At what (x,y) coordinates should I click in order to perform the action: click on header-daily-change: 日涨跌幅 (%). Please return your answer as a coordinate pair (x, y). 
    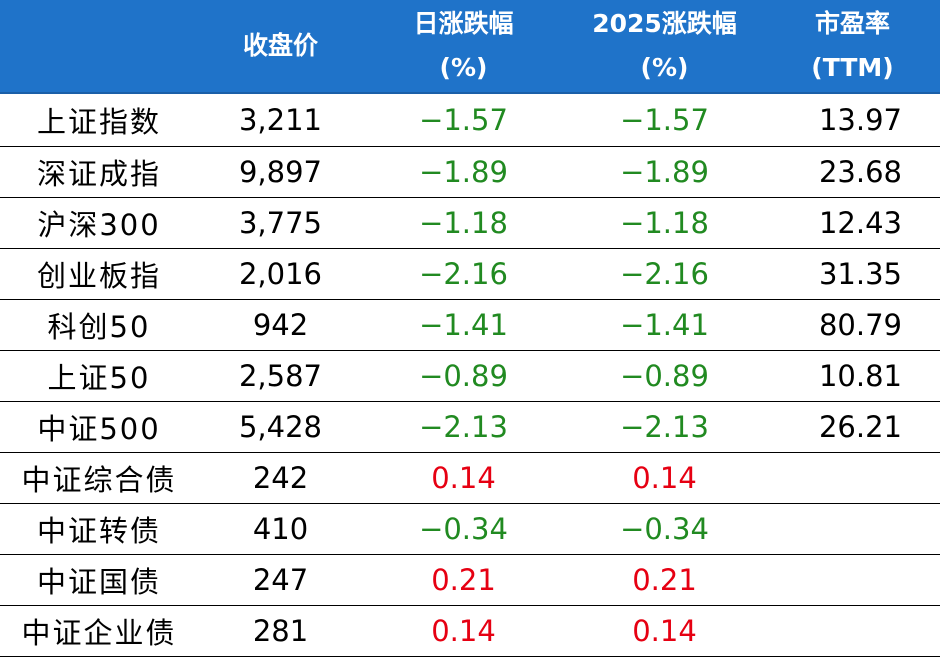
    Looking at the image, I should click on (463, 47).